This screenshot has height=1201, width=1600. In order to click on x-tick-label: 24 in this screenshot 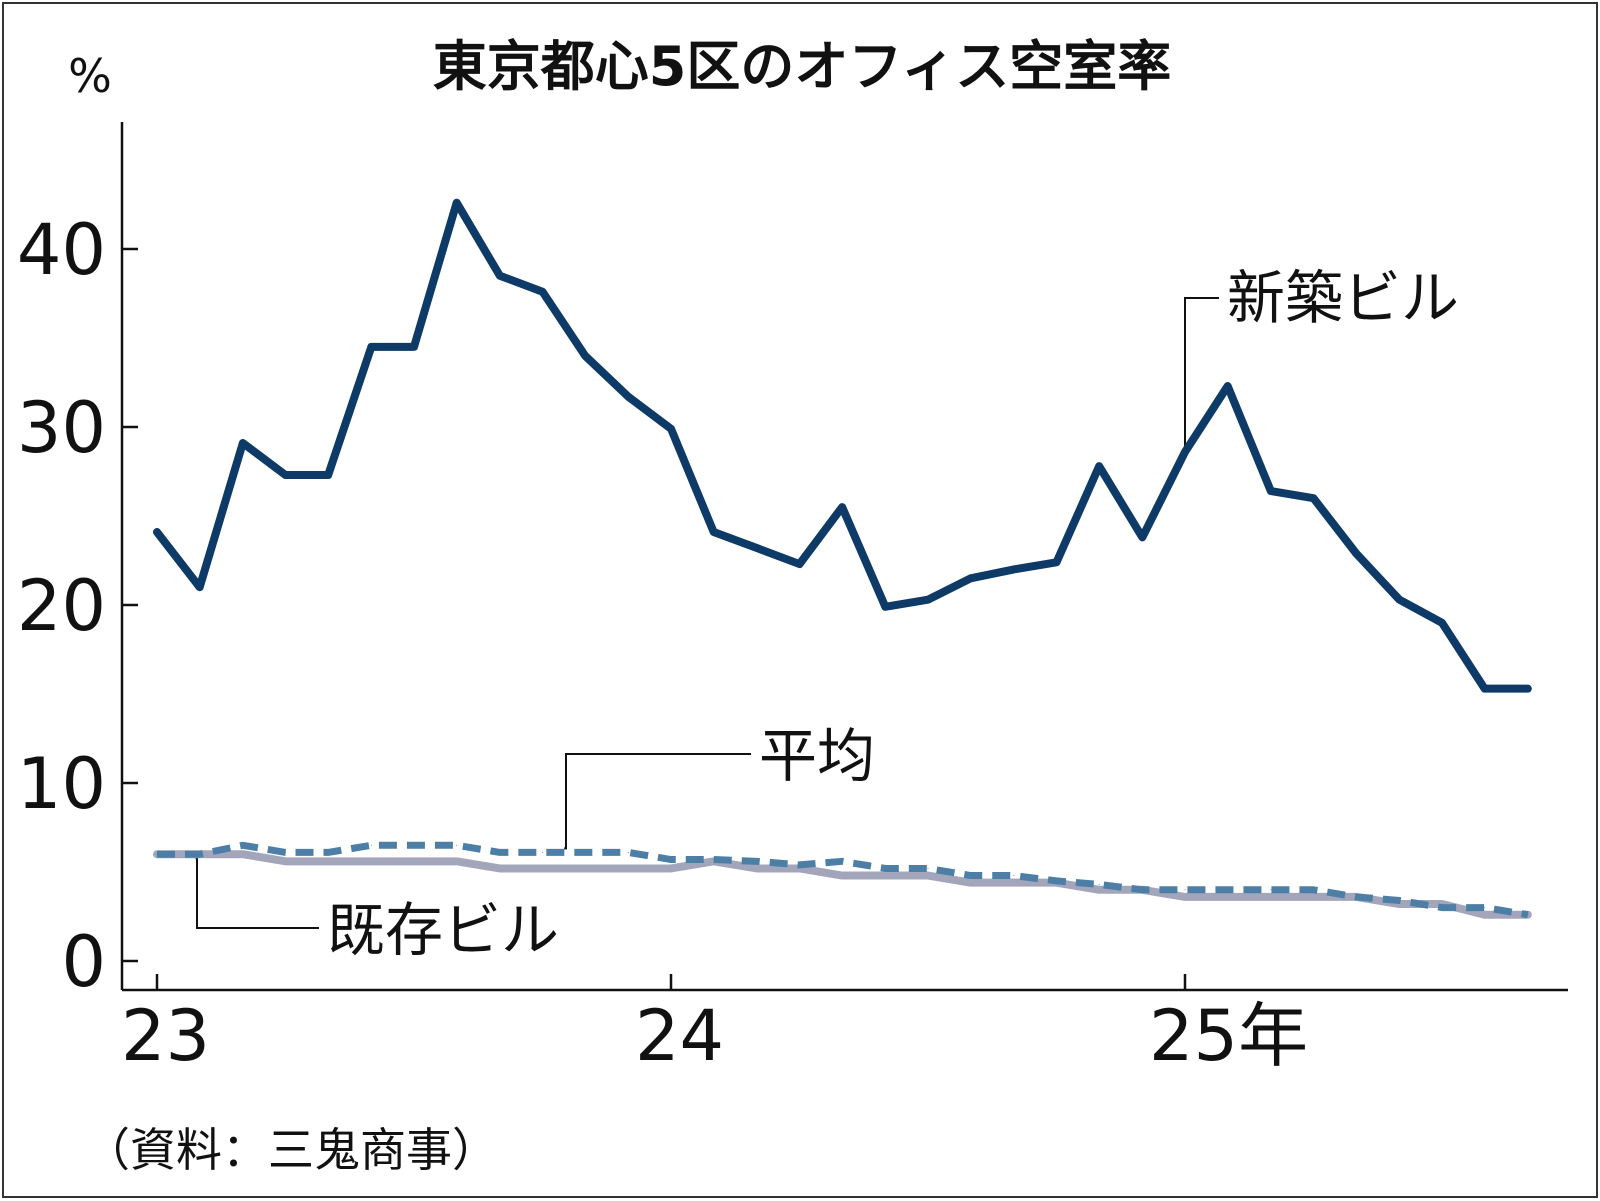, I will do `click(679, 1036)`.